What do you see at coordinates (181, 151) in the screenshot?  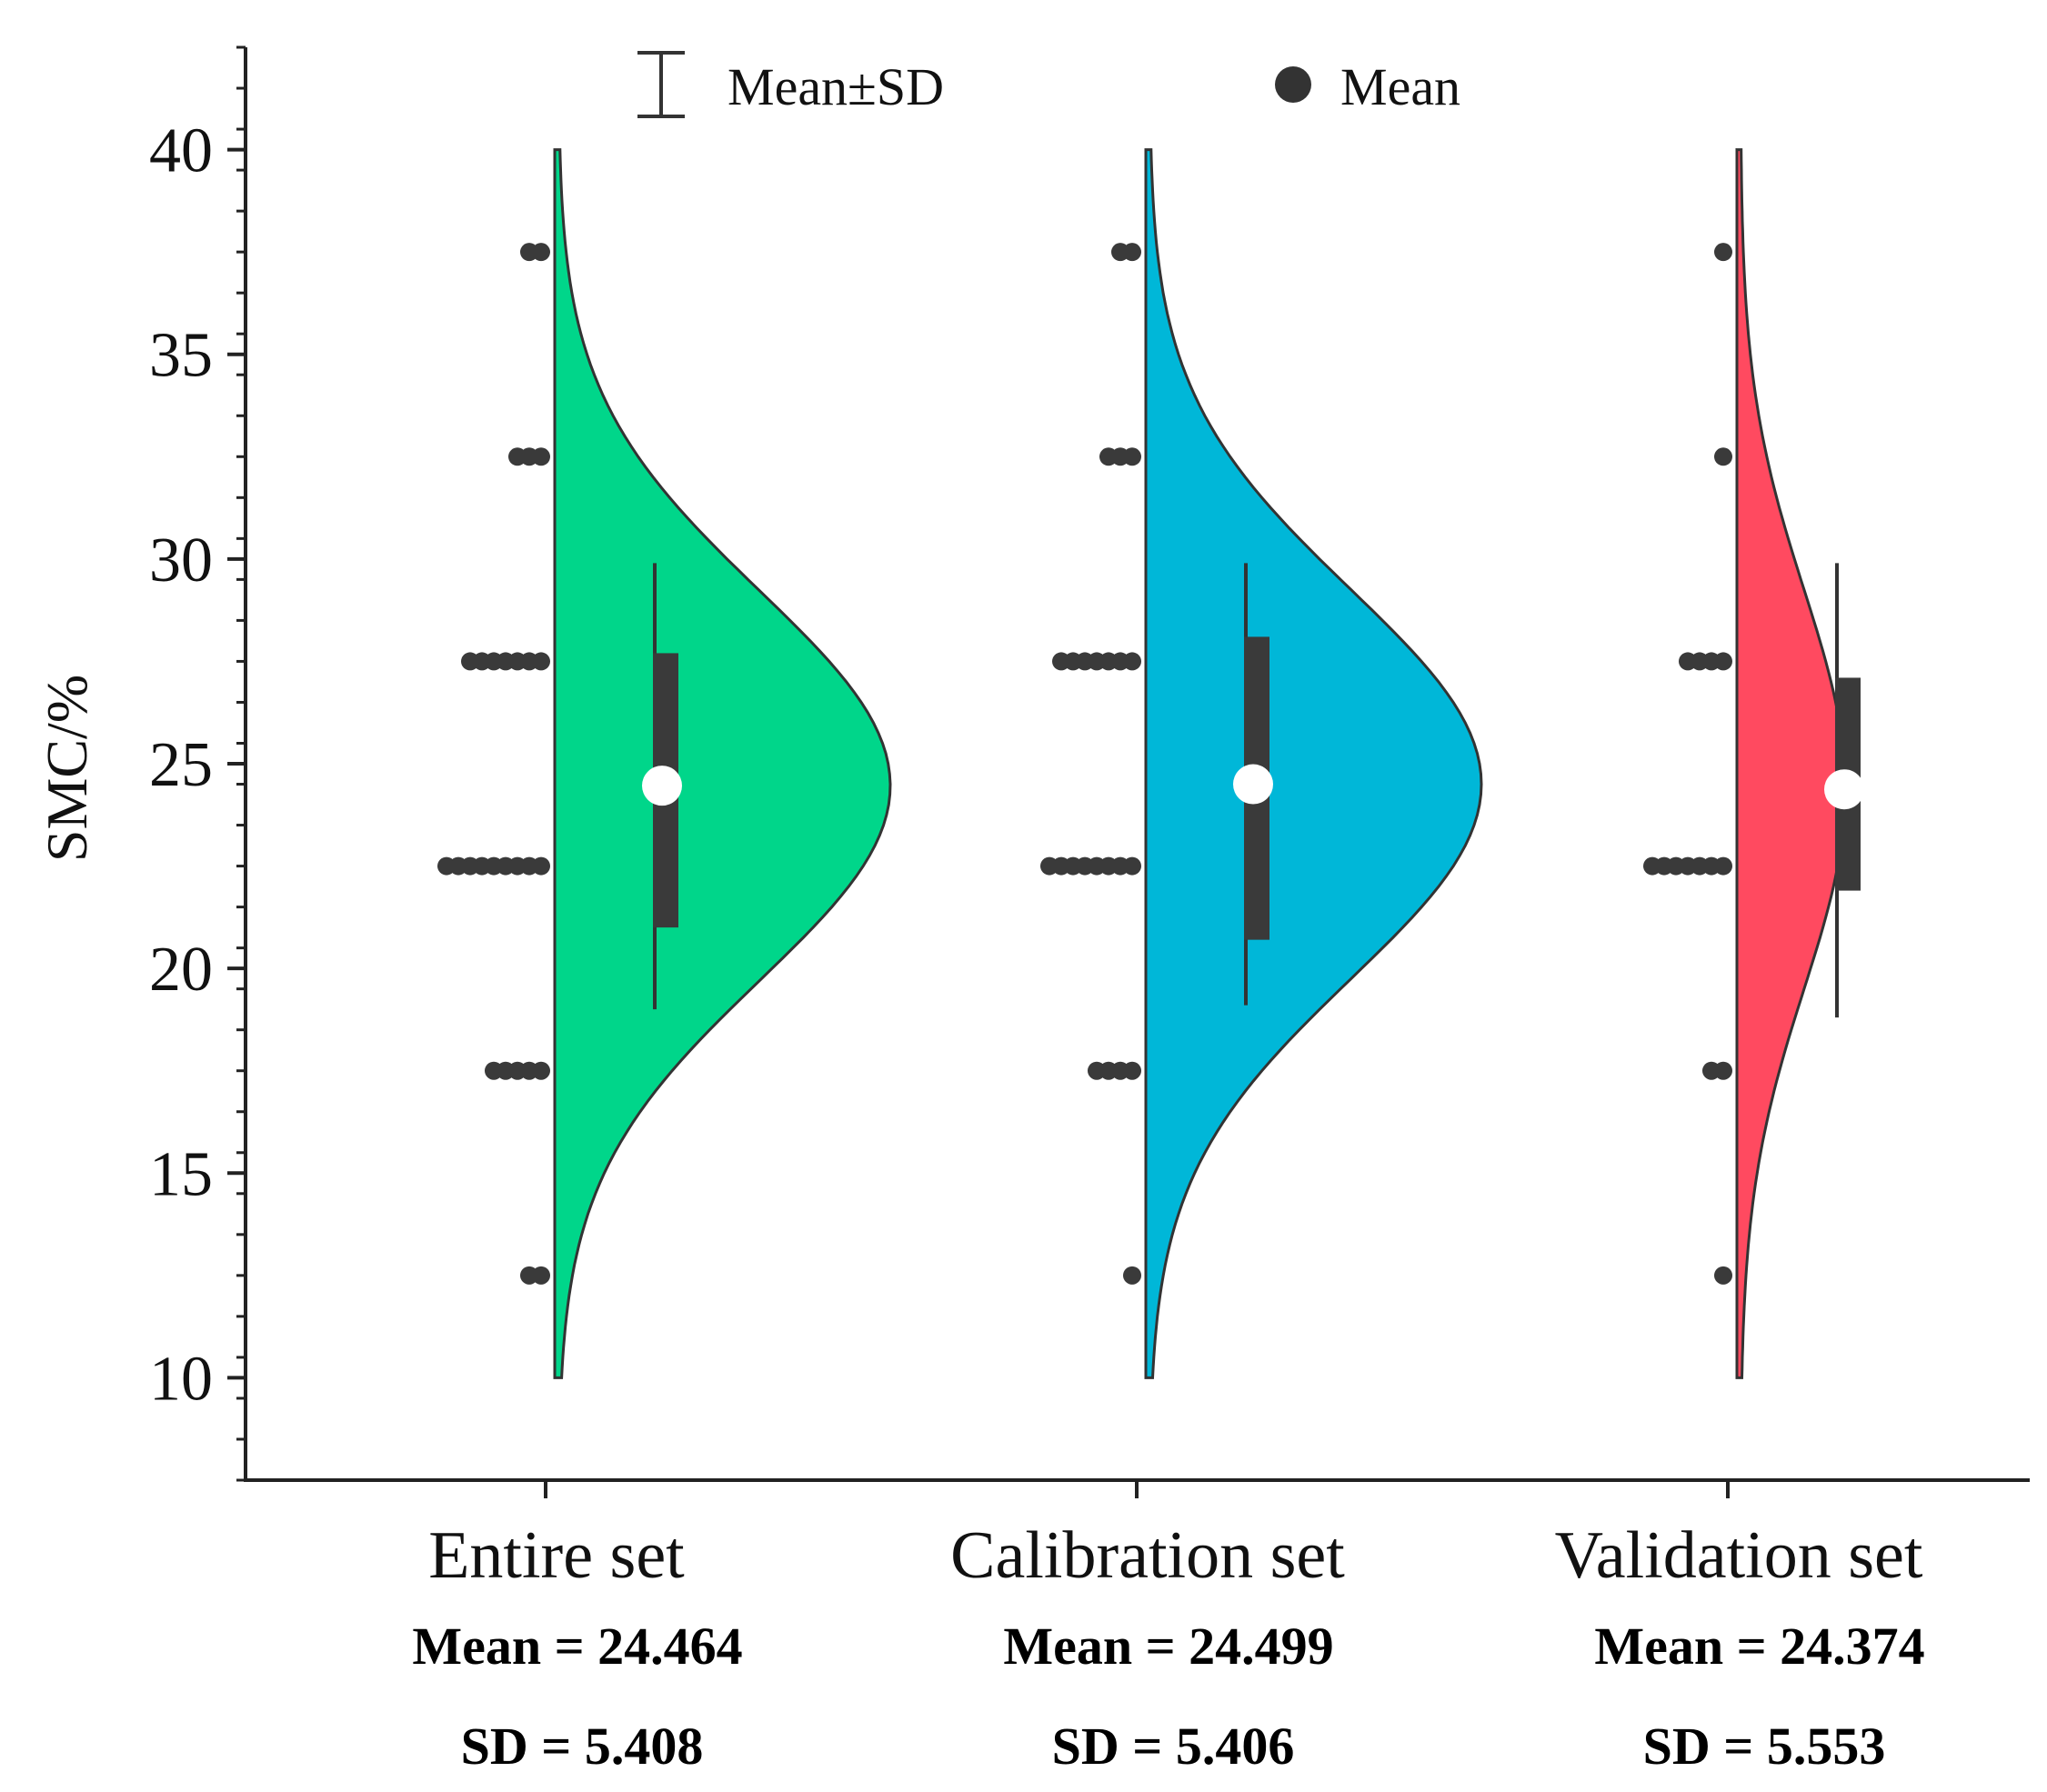 I see `y-tick-label: 40` at bounding box center [181, 151].